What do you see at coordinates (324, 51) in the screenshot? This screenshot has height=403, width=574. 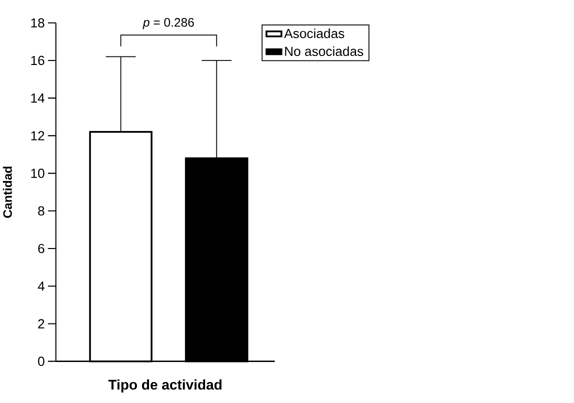 I see `legend-label: No asociadas` at bounding box center [324, 51].